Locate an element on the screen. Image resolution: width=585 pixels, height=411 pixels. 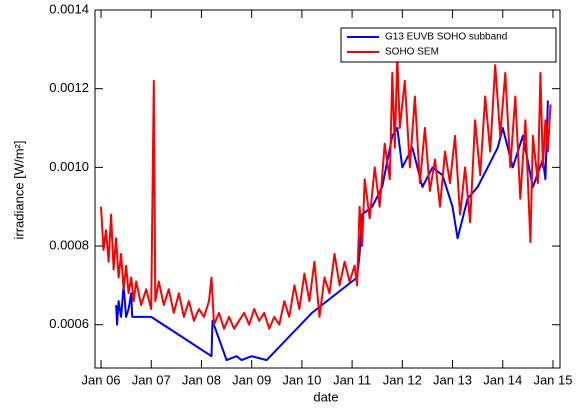
x-tick-label: Jan 07 is located at coordinates (151, 379).